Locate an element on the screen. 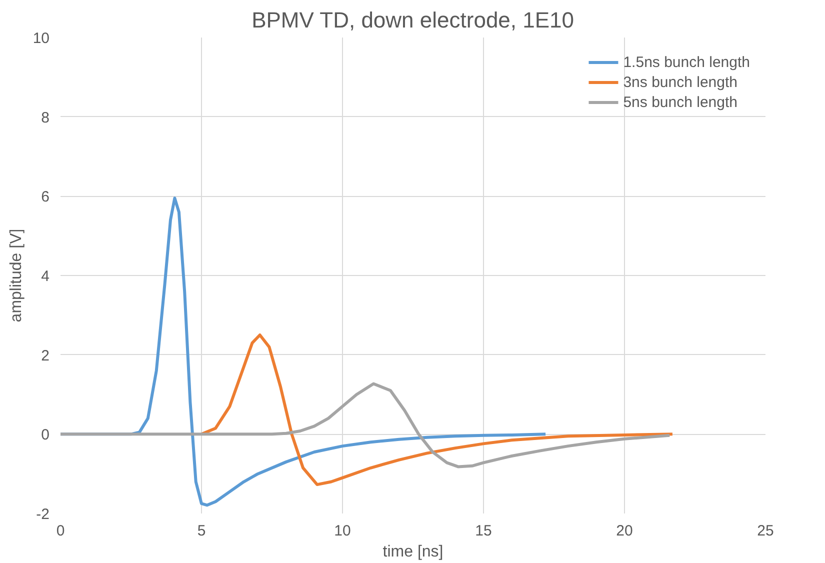 This screenshot has width=825, height=563. x-tick-label: 15 is located at coordinates (483, 531).